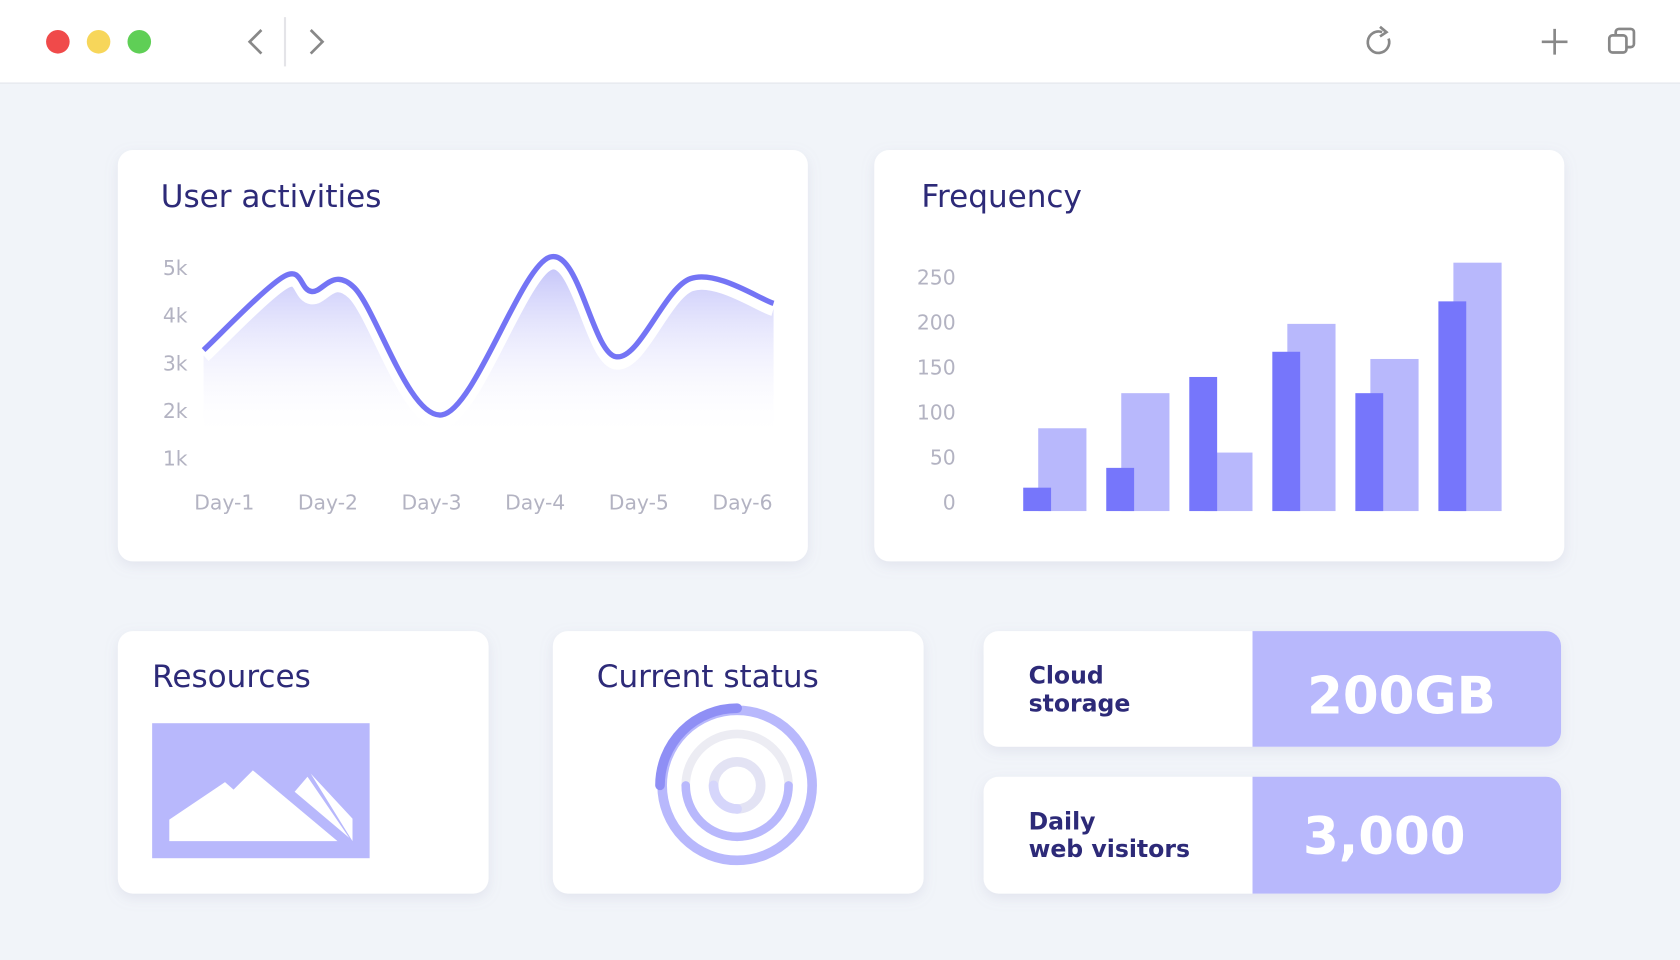 Image resolution: width=1680 pixels, height=960 pixels. What do you see at coordinates (1109, 763) in the screenshot?
I see `card-labels: Cloud storage Daily web visitors` at bounding box center [1109, 763].